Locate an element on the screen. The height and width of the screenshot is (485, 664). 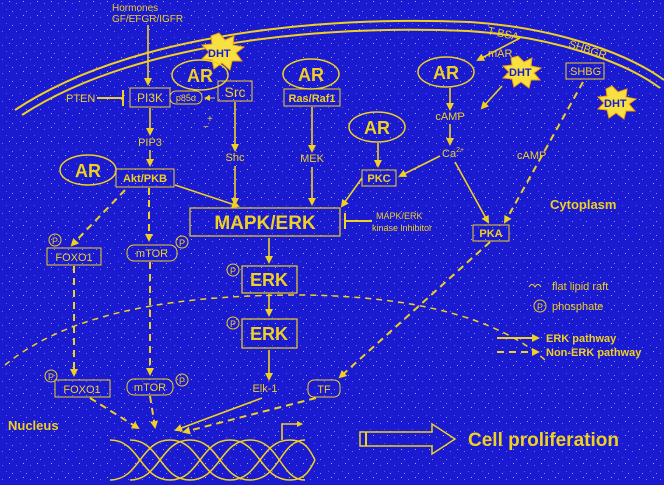
pka-box is located at coordinates (491, 233).